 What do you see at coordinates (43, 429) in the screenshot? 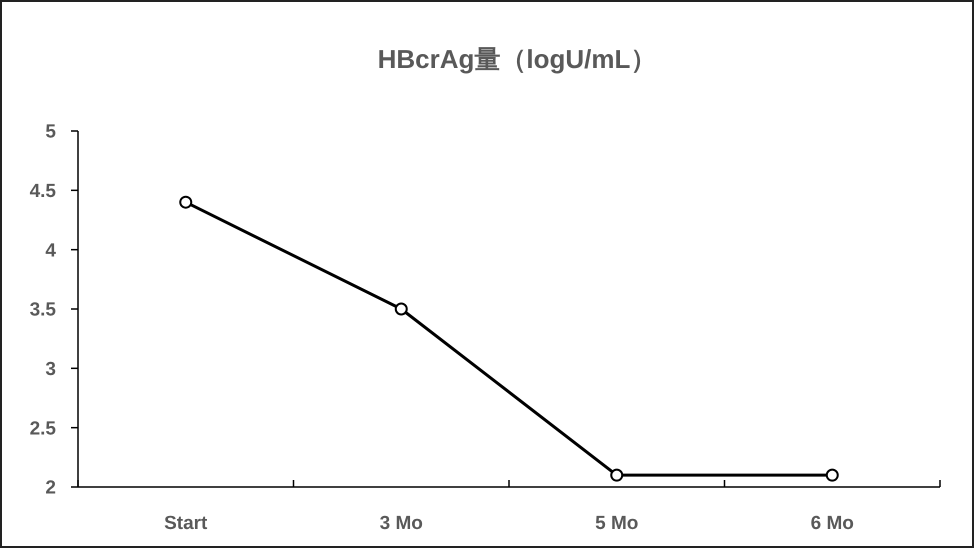
I see `y-tick-label: 2.5` at bounding box center [43, 429].